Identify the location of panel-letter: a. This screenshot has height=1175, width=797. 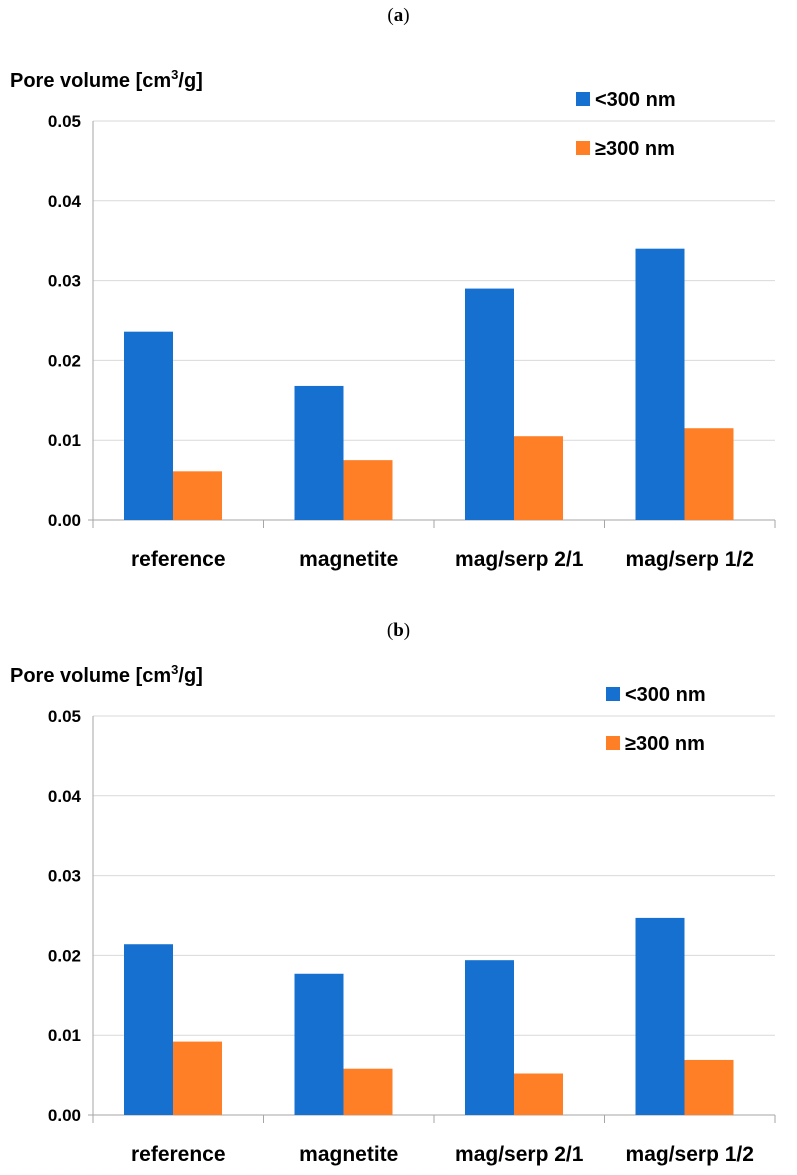
(398, 15).